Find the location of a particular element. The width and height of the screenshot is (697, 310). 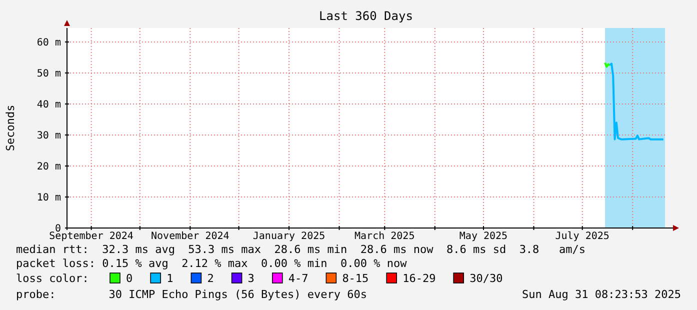

y-axis-title: Seconds is located at coordinates (10, 128).